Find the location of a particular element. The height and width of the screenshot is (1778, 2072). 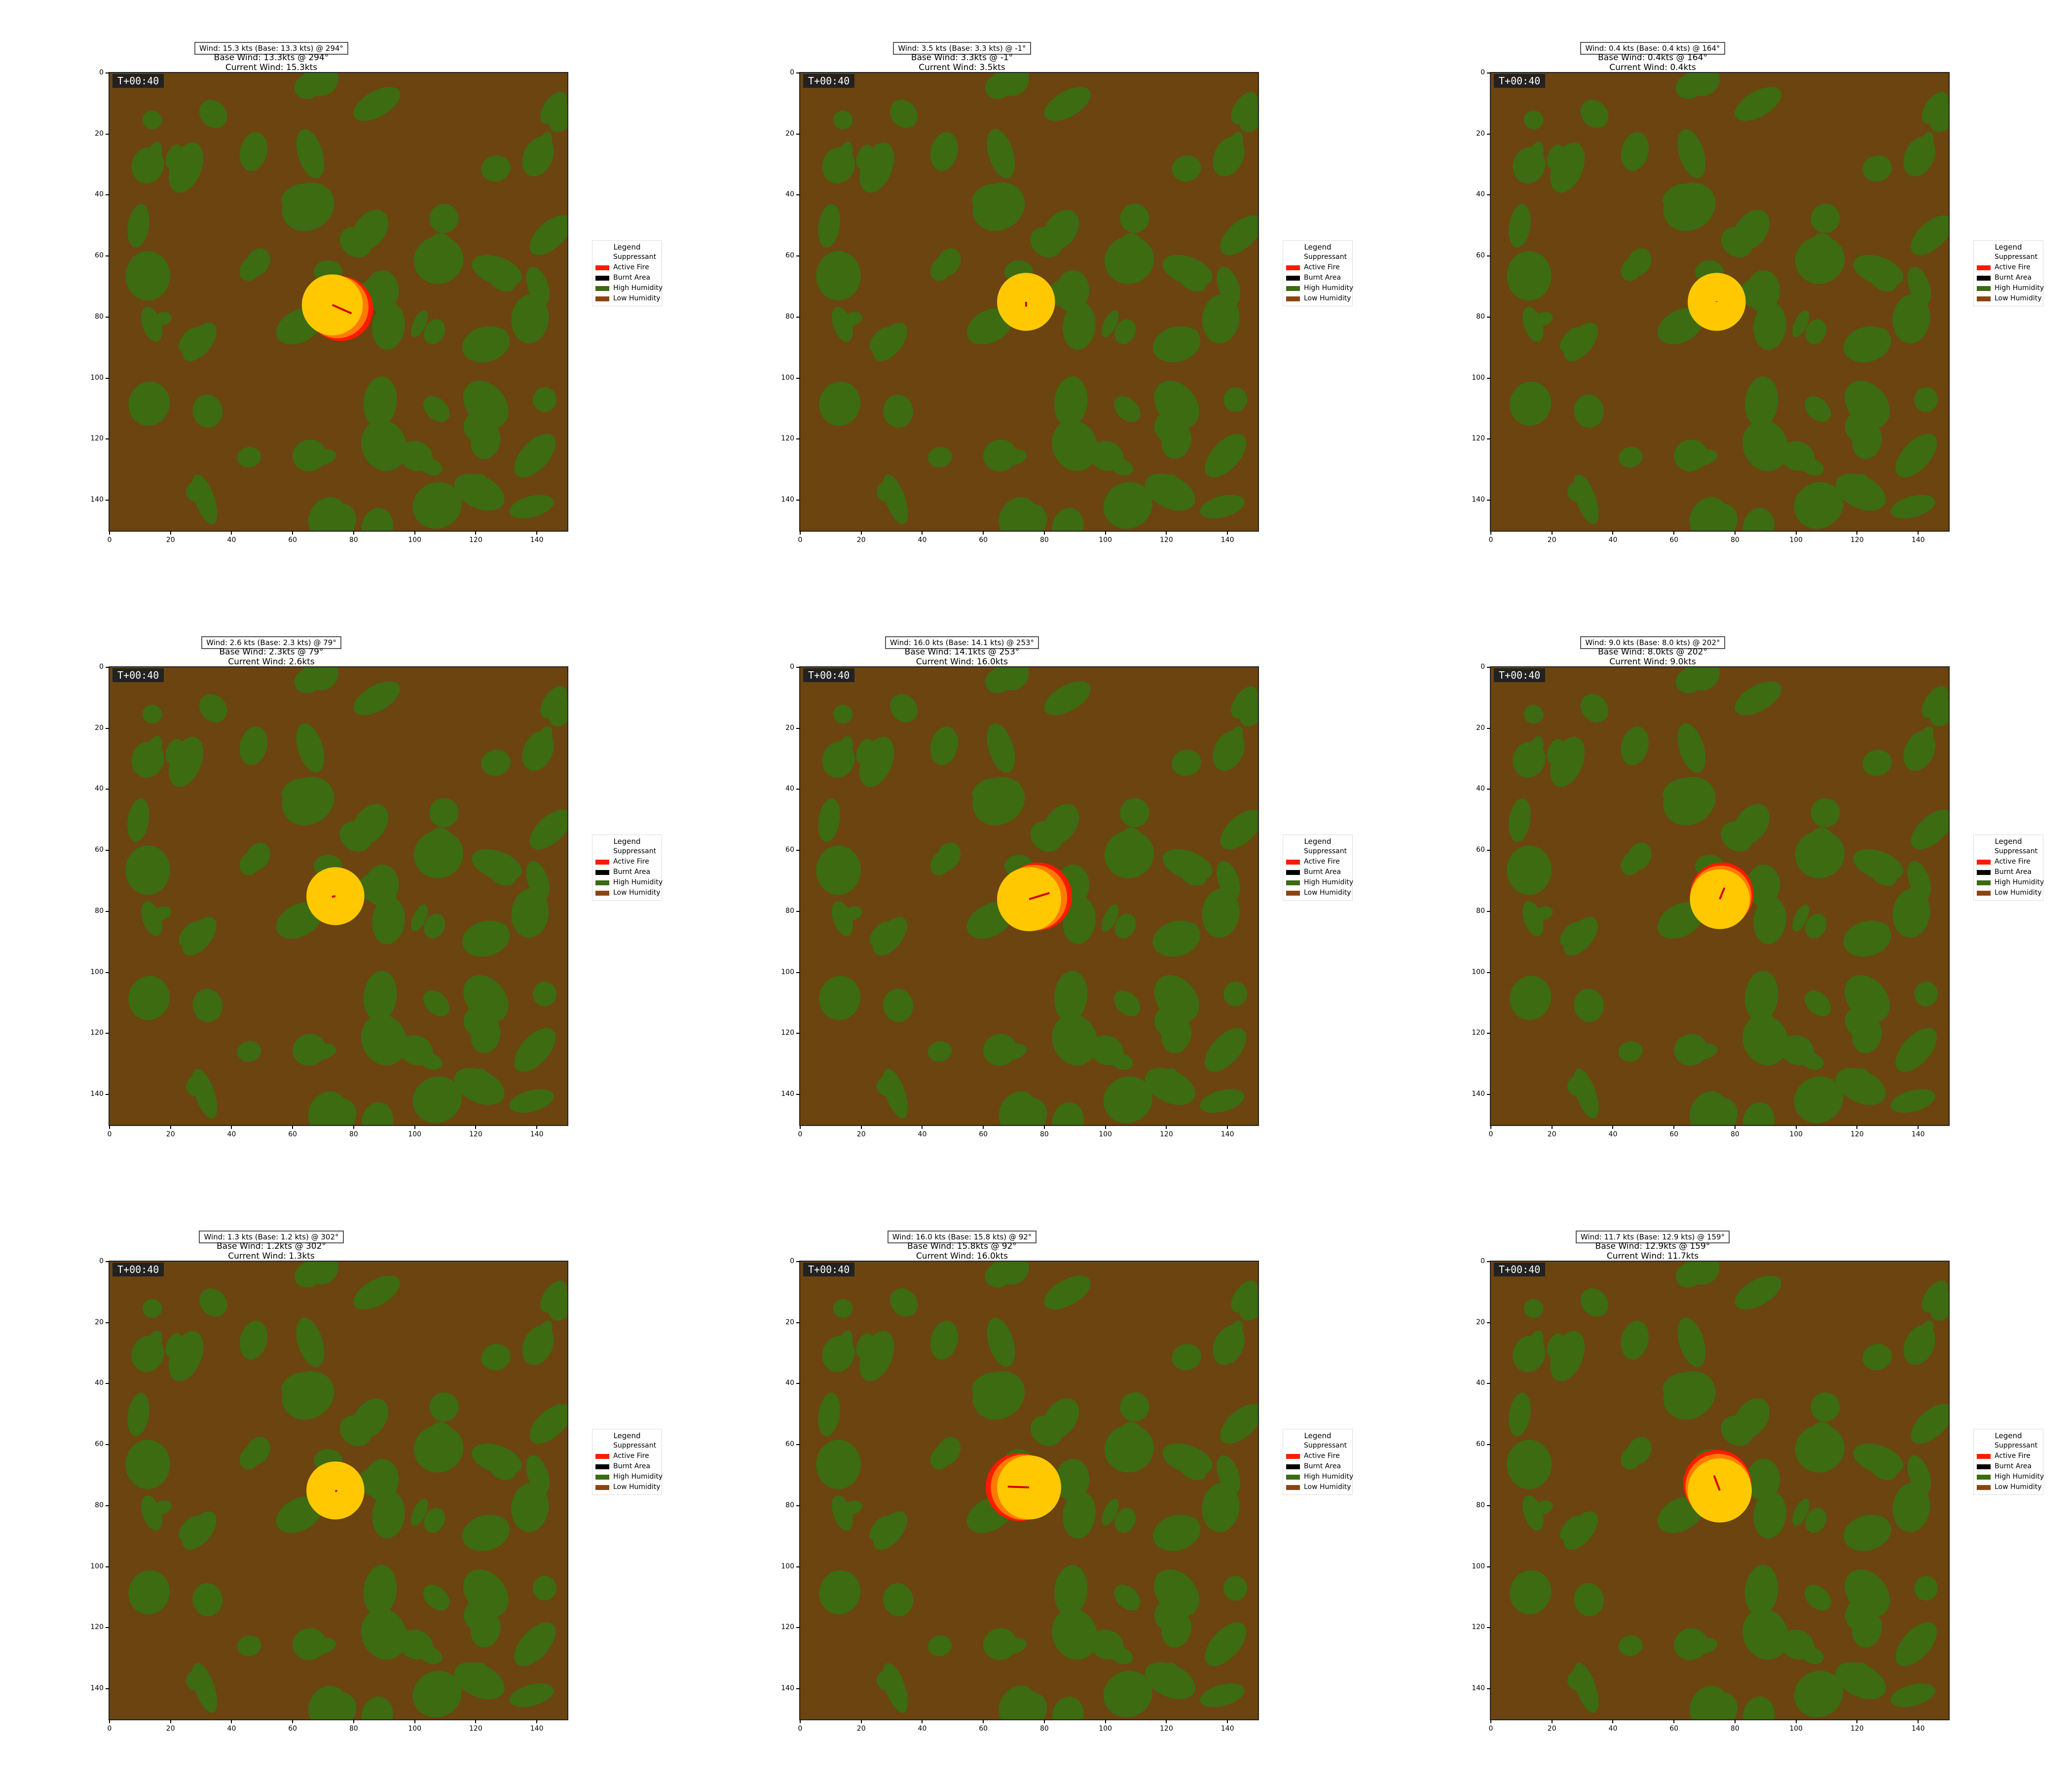

y-tick-label: 100 is located at coordinates (785, 378).